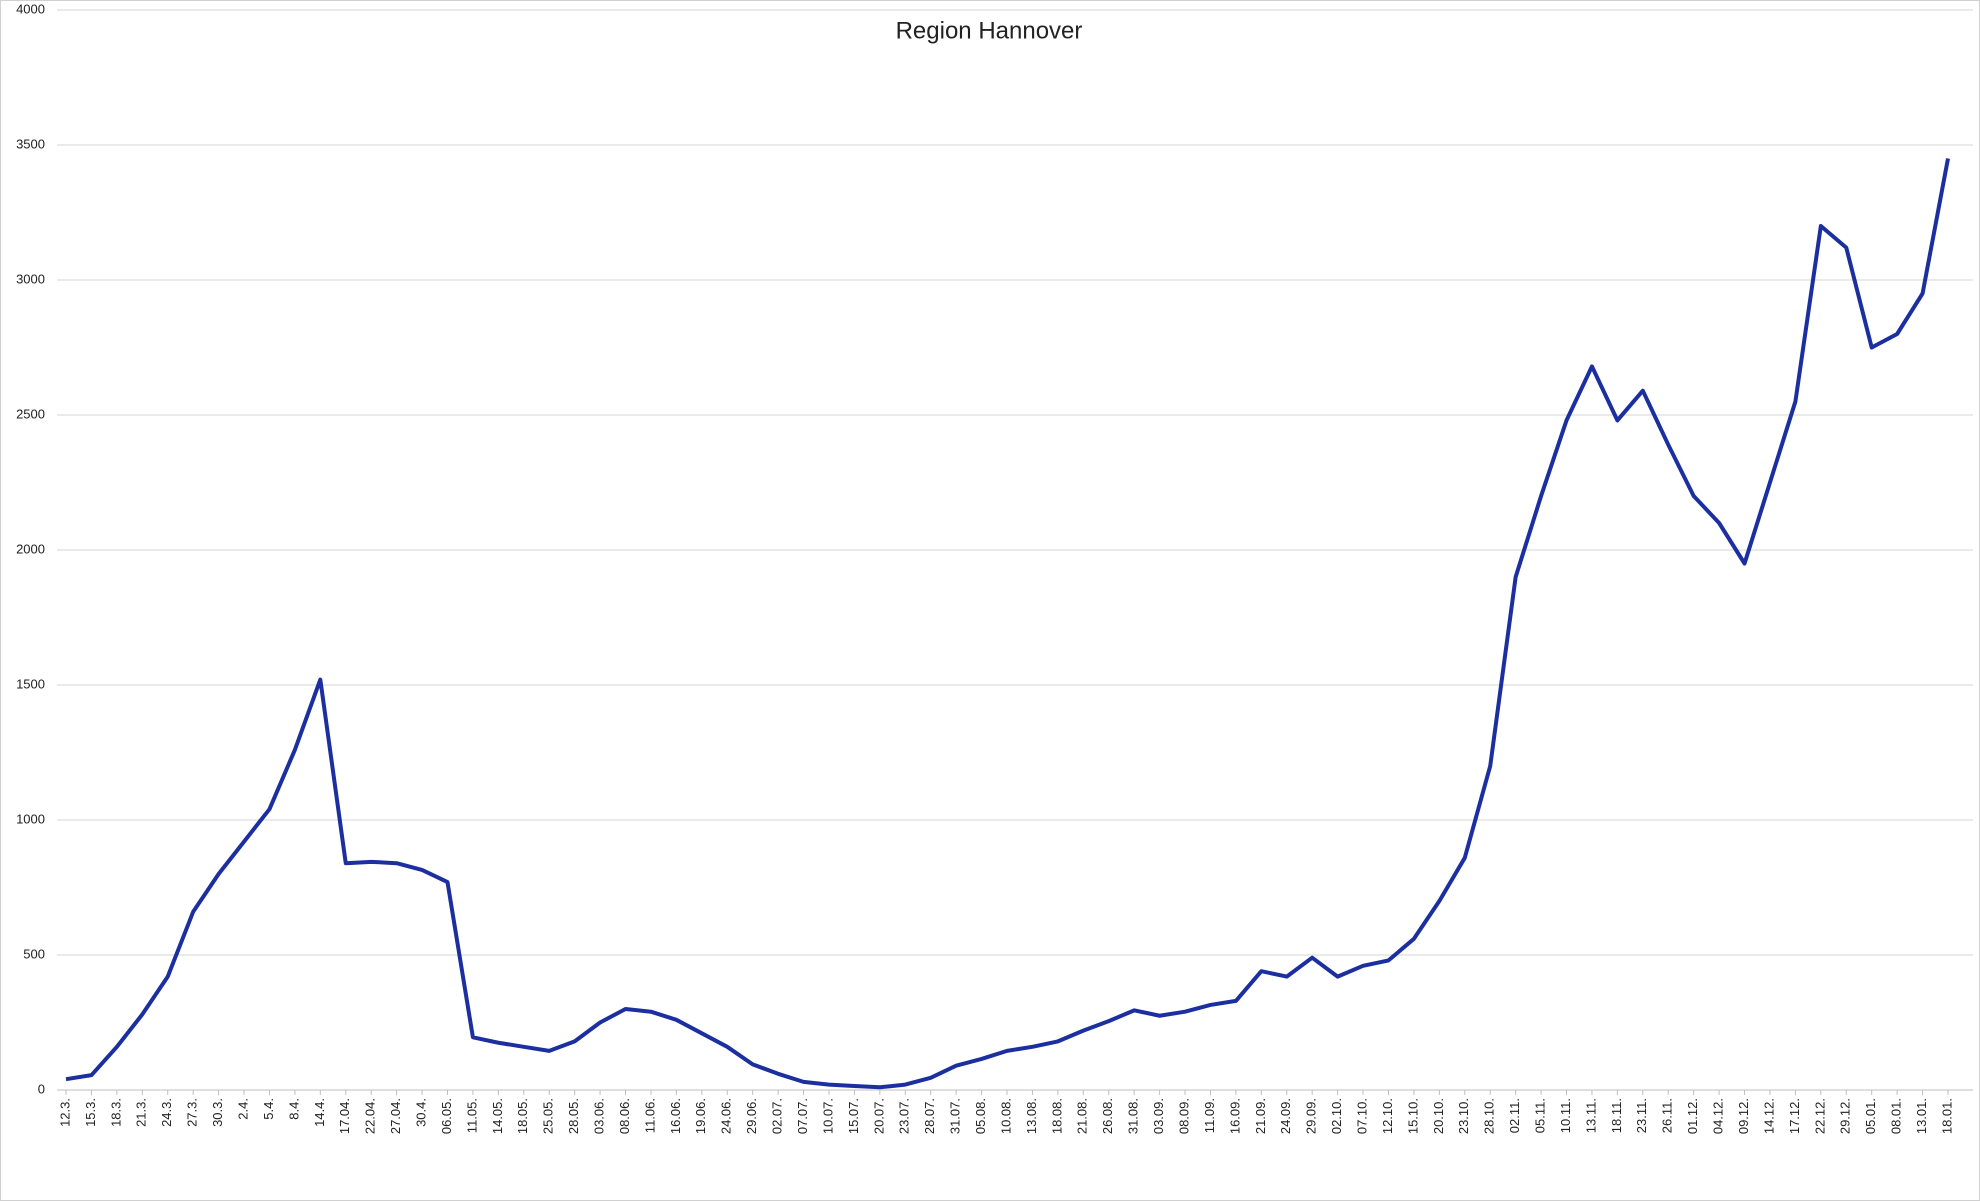 The height and width of the screenshot is (1201, 1980). Describe the element at coordinates (1107, 1116) in the screenshot. I see `x-tick-label: 26.08.` at that location.